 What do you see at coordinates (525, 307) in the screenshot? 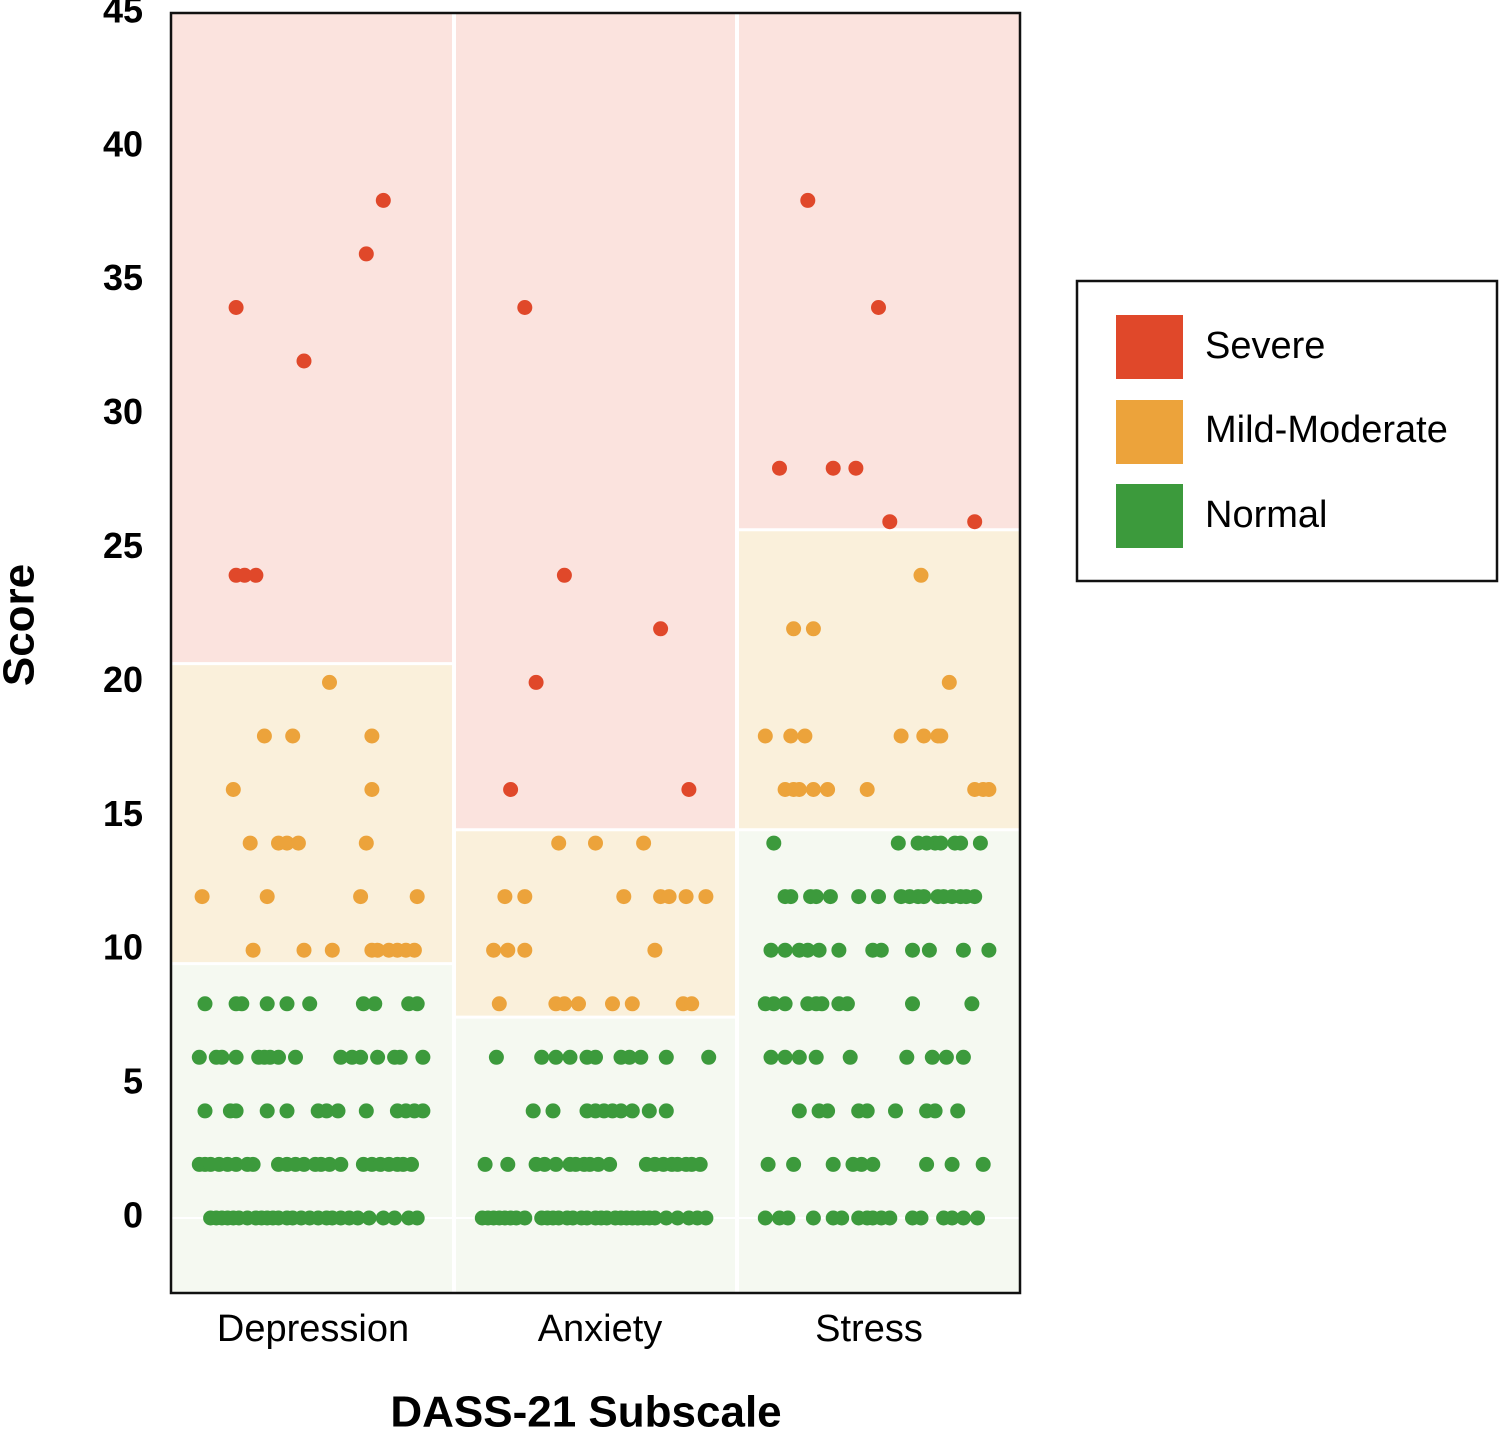
I see `point-anxiety-severe` at bounding box center [525, 307].